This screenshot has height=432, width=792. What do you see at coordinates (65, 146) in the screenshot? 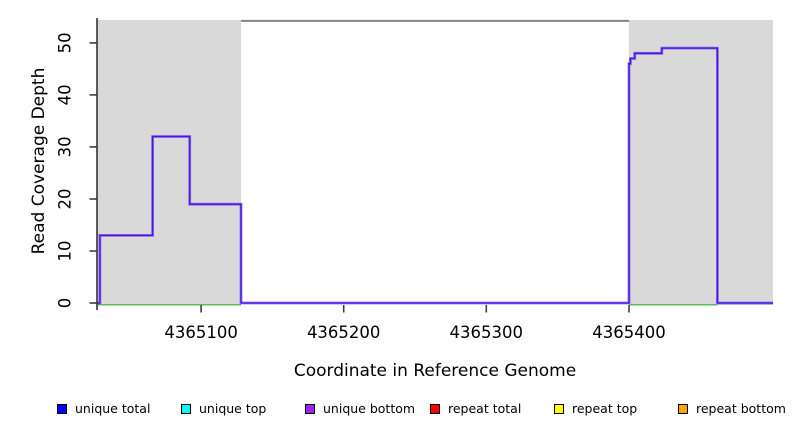
I see `y-tick-label: 30` at bounding box center [65, 146].